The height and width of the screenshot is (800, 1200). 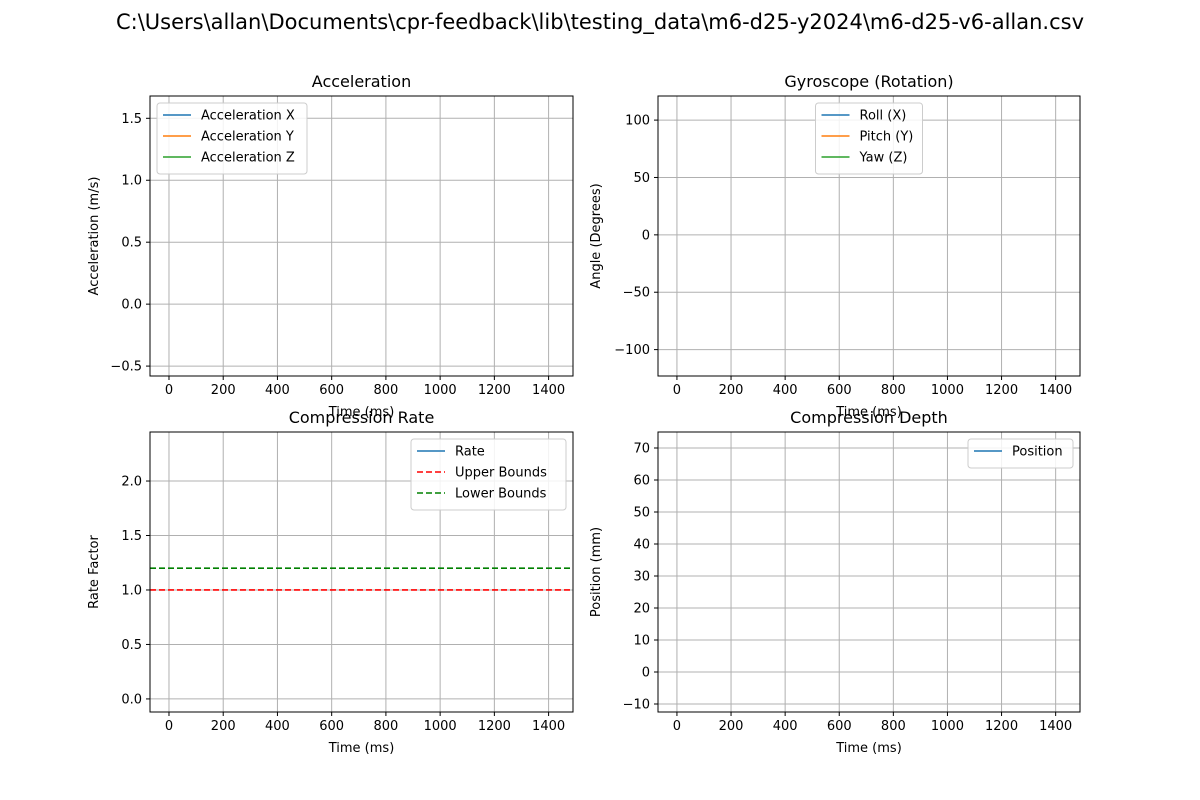 I want to click on y-axis-label: Angle (Degrees), so click(x=596, y=235).